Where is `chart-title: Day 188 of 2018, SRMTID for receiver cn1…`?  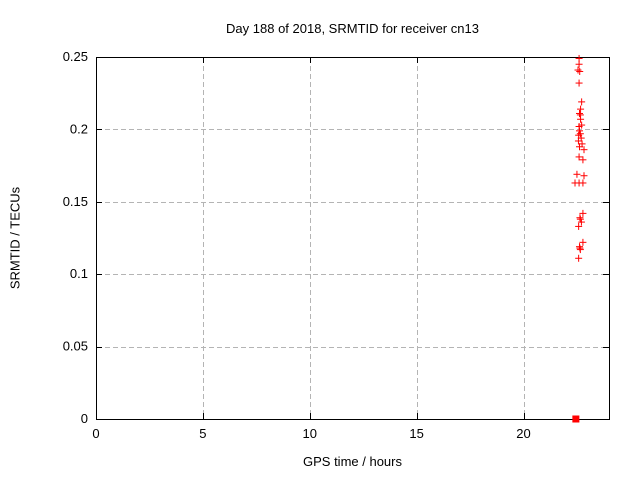
chart-title: Day 188 of 2018, SRMTID for receiver cn1… is located at coordinates (352, 28).